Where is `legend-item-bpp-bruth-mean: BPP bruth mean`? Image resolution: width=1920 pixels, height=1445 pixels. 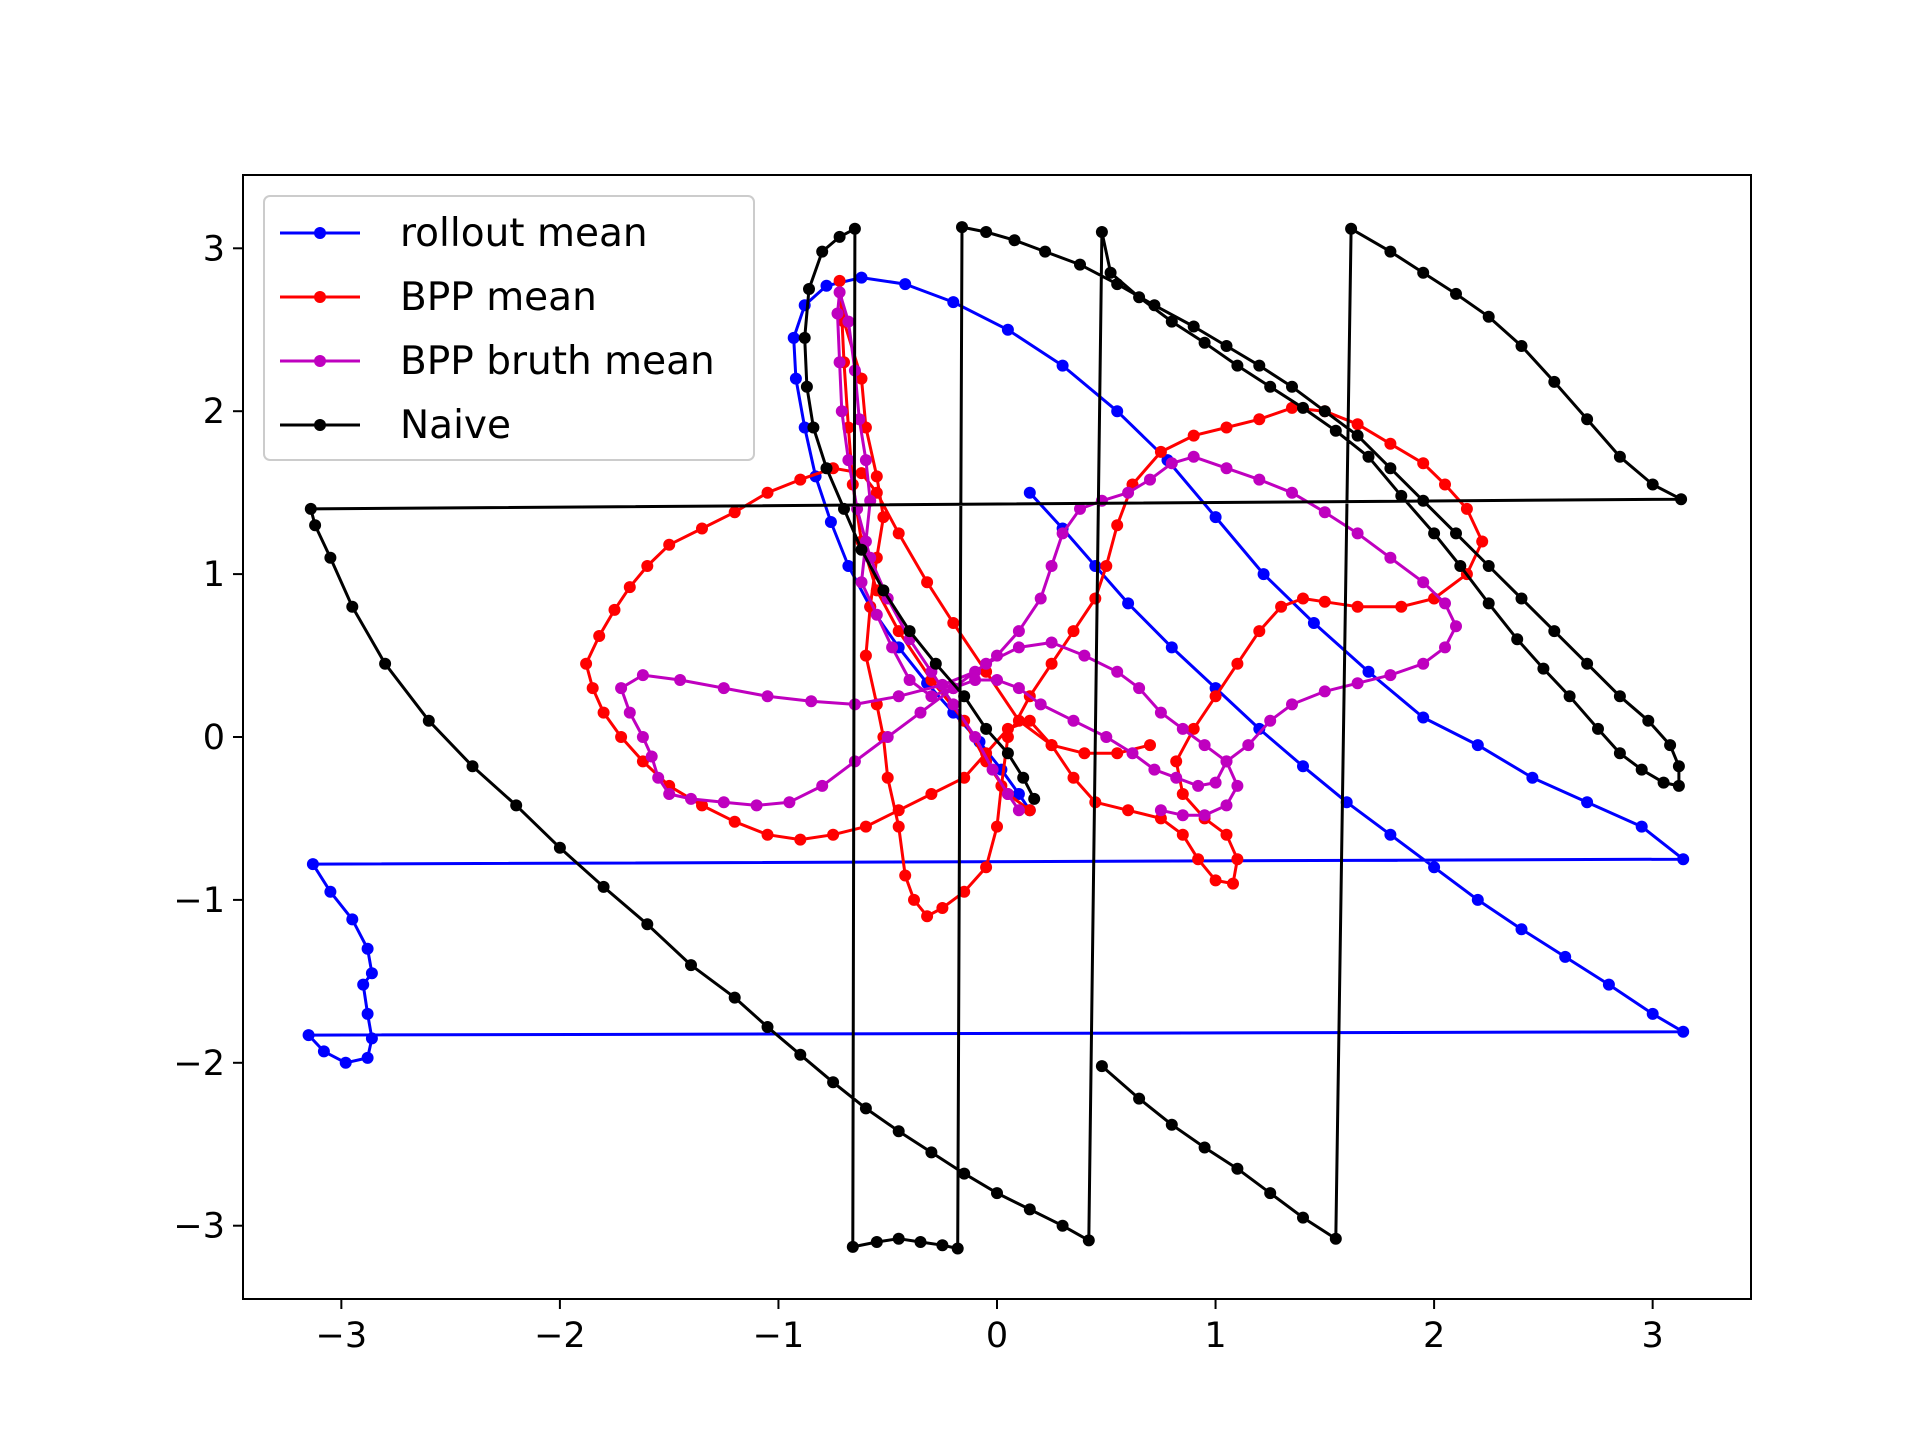
legend-item-bpp-bruth-mean: BPP bruth mean is located at coordinates (497, 361).